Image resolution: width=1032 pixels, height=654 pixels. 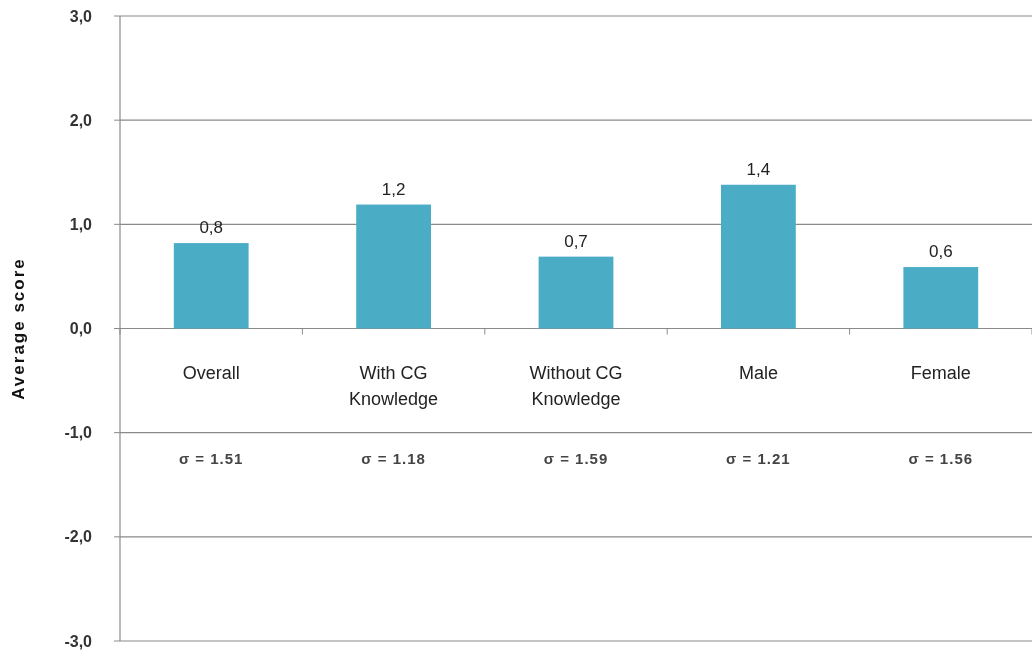 What do you see at coordinates (78, 537) in the screenshot?
I see `y-tick-label: -2,0` at bounding box center [78, 537].